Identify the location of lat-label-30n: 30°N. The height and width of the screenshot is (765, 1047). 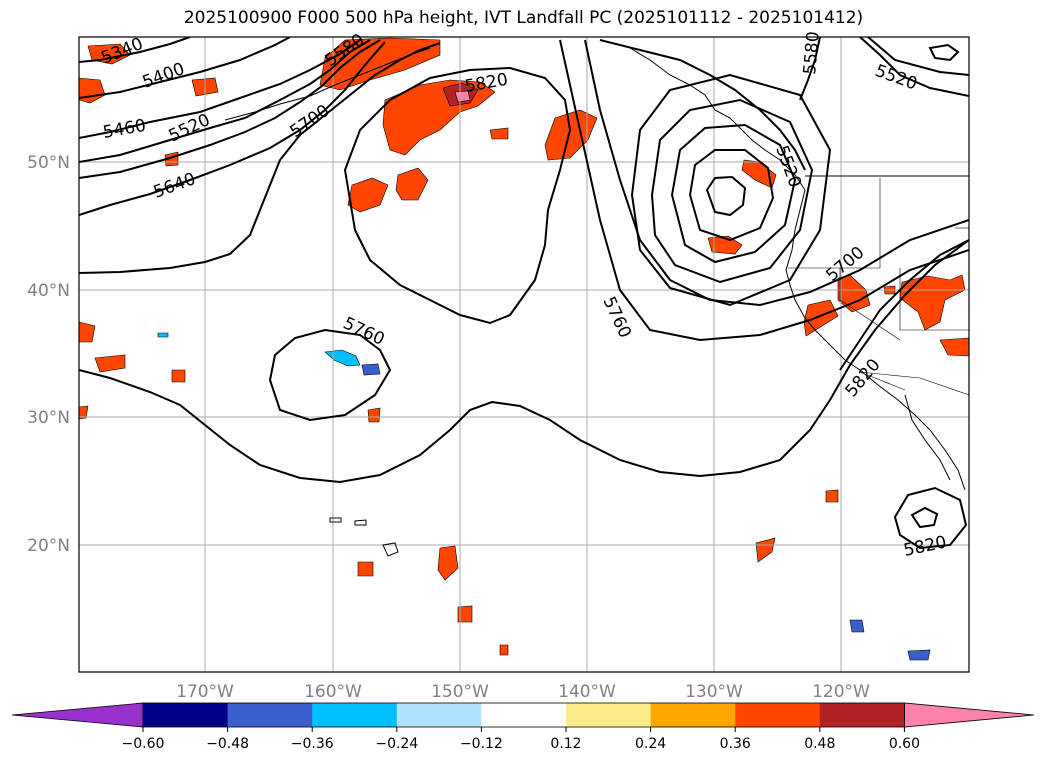
(48, 418).